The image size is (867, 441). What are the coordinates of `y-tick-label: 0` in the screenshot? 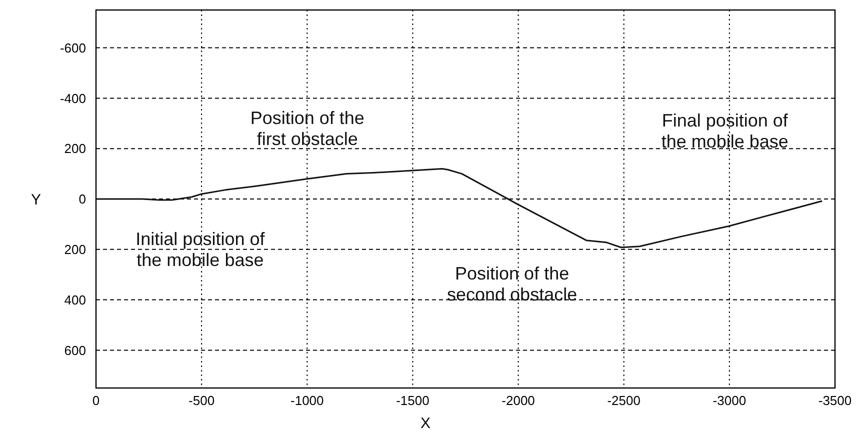 It's located at (82, 199).